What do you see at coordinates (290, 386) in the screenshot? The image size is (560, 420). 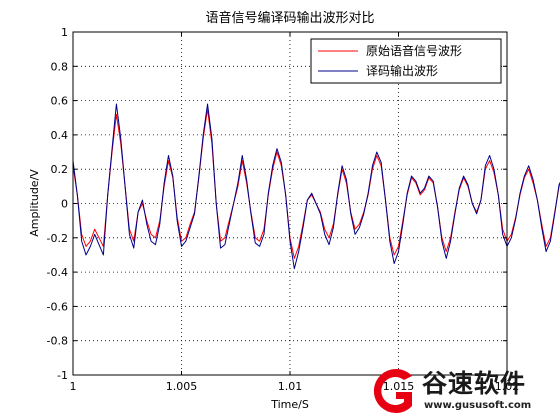 I see `x-tick-label: 1.01` at bounding box center [290, 386].